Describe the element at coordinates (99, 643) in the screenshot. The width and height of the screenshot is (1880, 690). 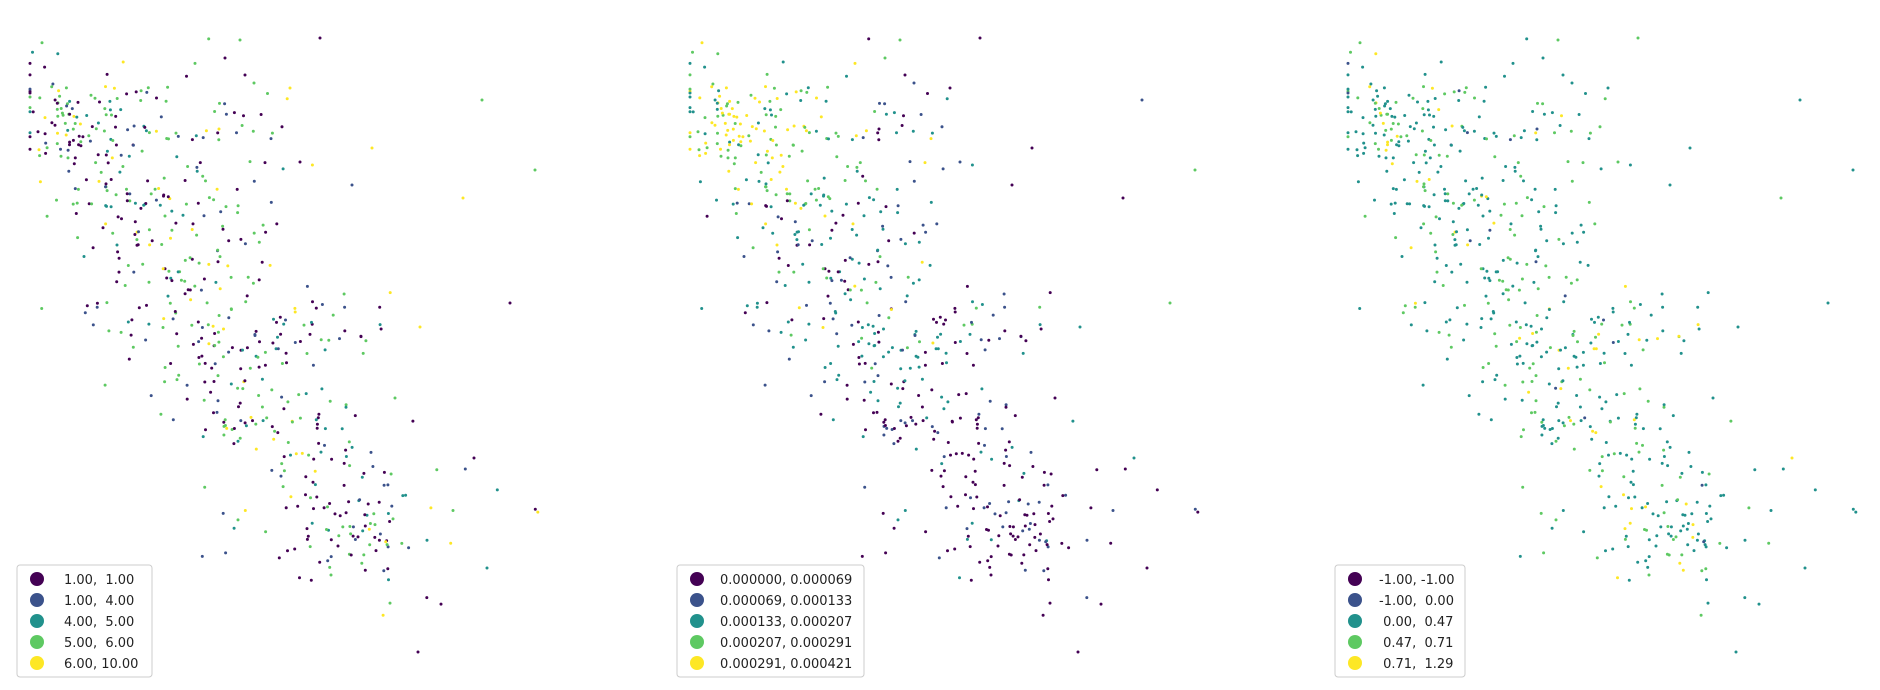
I see `legend-label: 5.00, 6.00` at that location.